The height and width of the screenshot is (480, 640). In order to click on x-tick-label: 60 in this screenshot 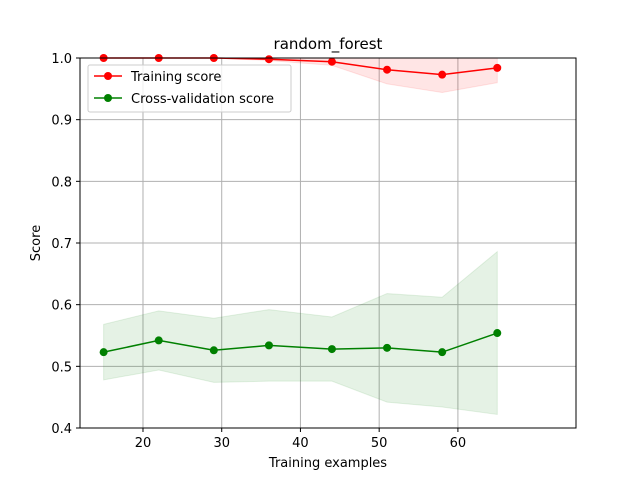, I will do `click(458, 443)`.